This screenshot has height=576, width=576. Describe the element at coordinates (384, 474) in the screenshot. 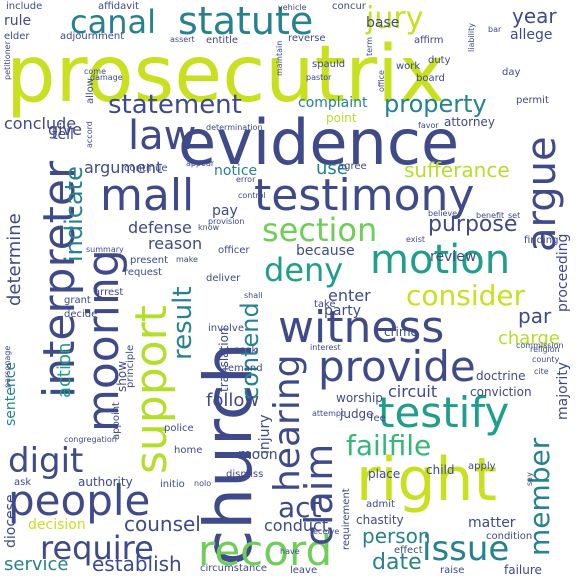

I see `word-place: place` at that location.